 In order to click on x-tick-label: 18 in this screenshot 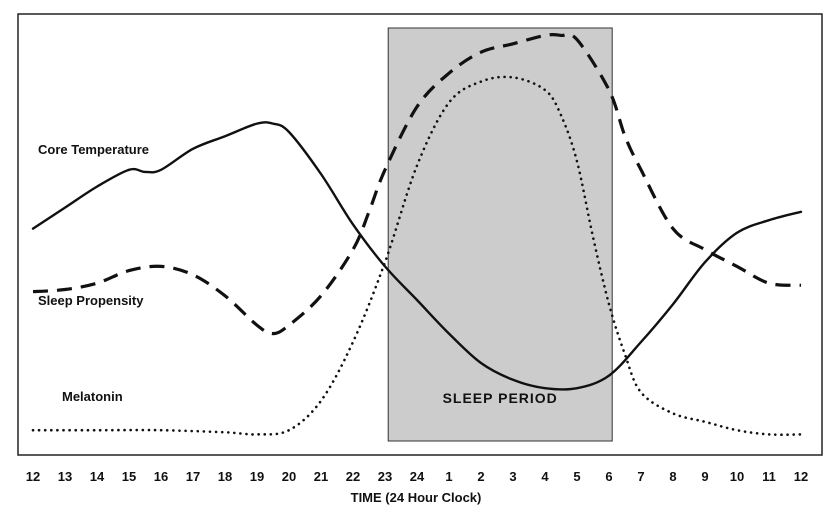, I will do `click(225, 476)`.